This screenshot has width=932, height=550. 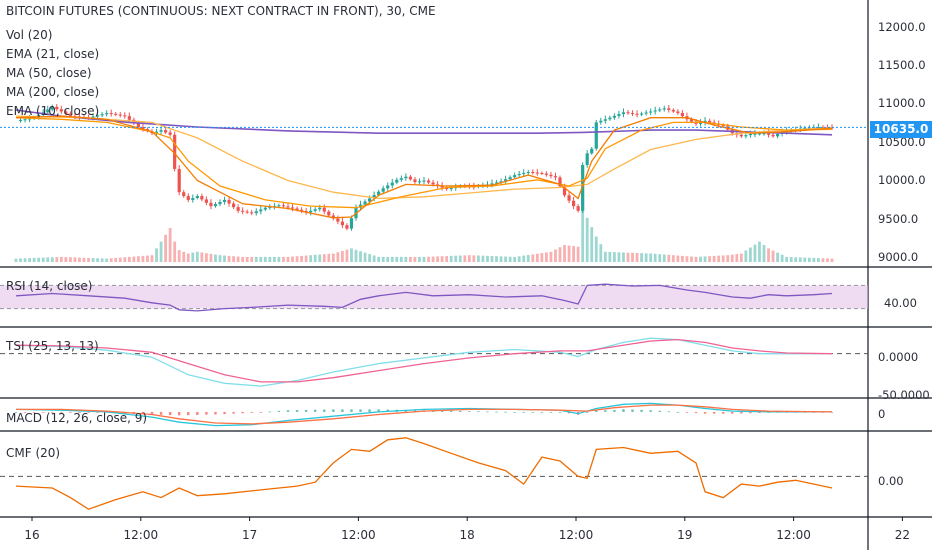 I want to click on study-label-volume: Vol (20), so click(x=29, y=35).